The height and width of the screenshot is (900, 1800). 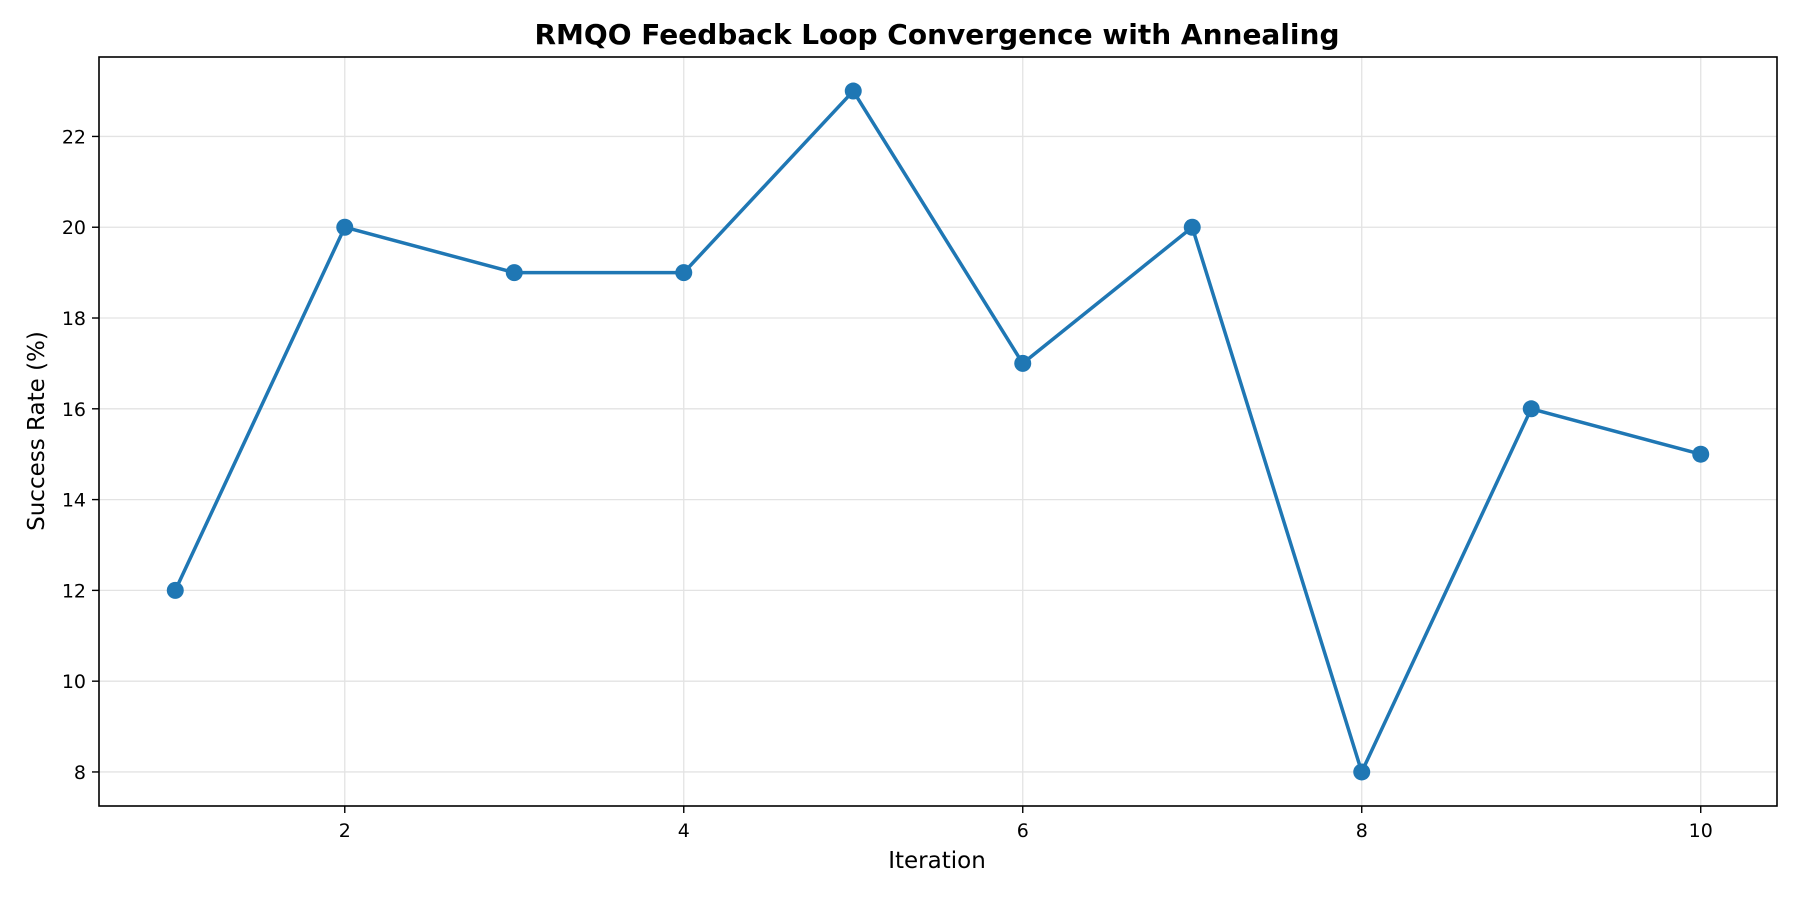 I want to click on x-tick-label: 10, so click(x=1701, y=831).